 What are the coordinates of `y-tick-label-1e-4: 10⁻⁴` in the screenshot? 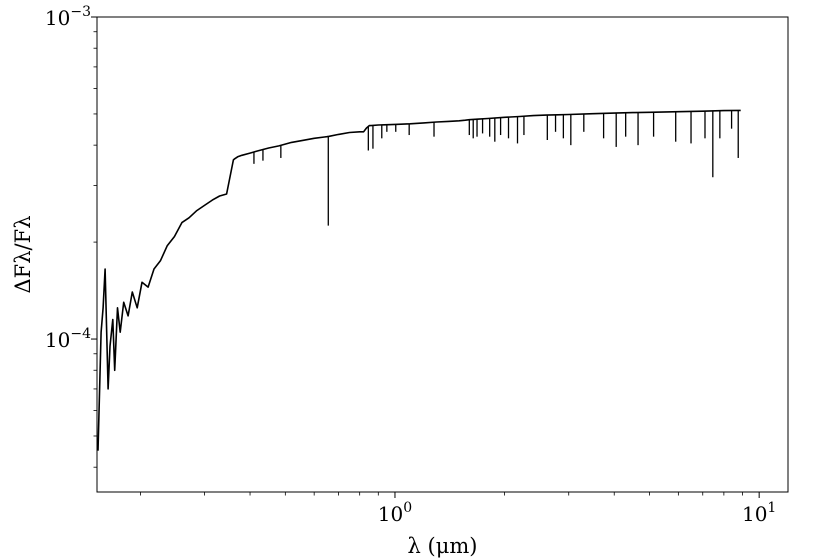 It's located at (68, 339).